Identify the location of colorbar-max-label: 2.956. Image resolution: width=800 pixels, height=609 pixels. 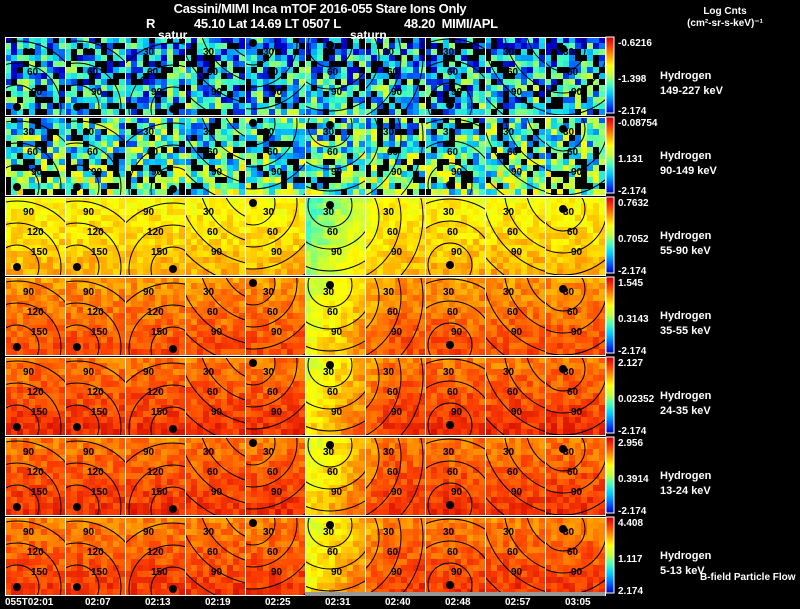
(631, 443).